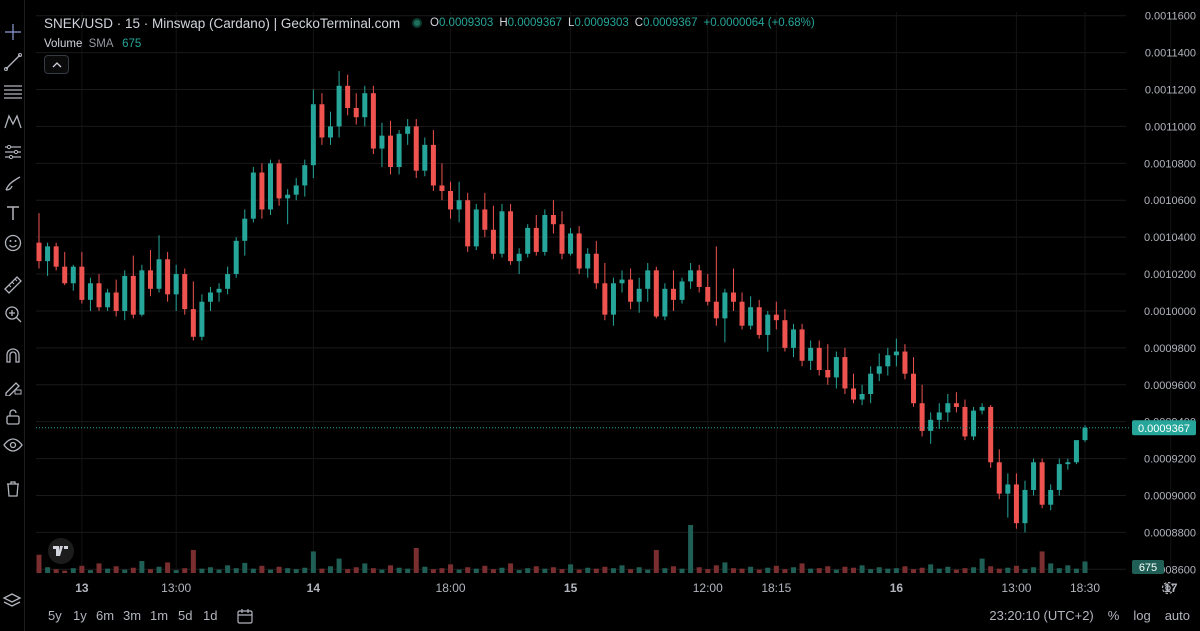 The height and width of the screenshot is (631, 1200). Describe the element at coordinates (80, 615) in the screenshot. I see `timeframe-1y: 1y` at that location.